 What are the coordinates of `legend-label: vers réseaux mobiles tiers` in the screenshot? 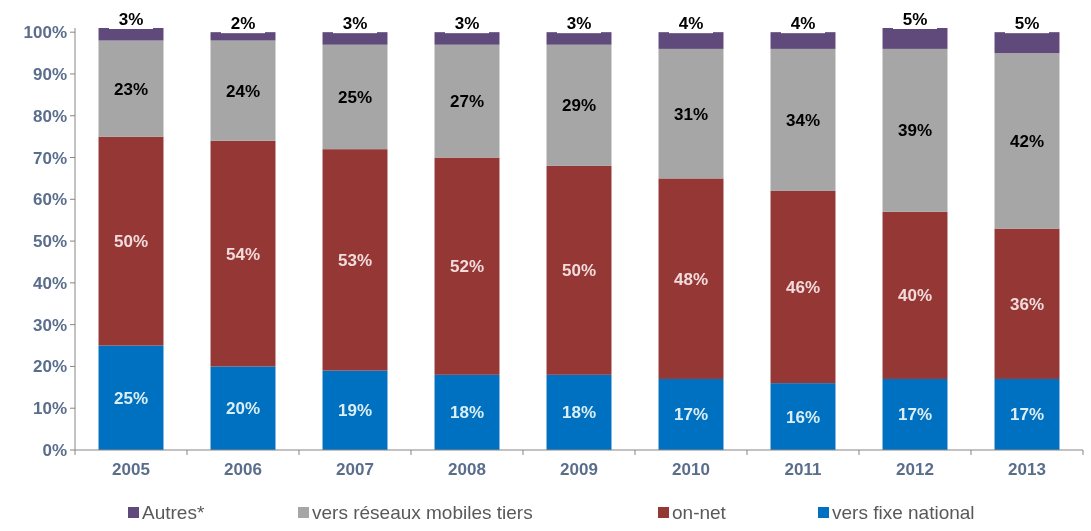 It's located at (422, 512).